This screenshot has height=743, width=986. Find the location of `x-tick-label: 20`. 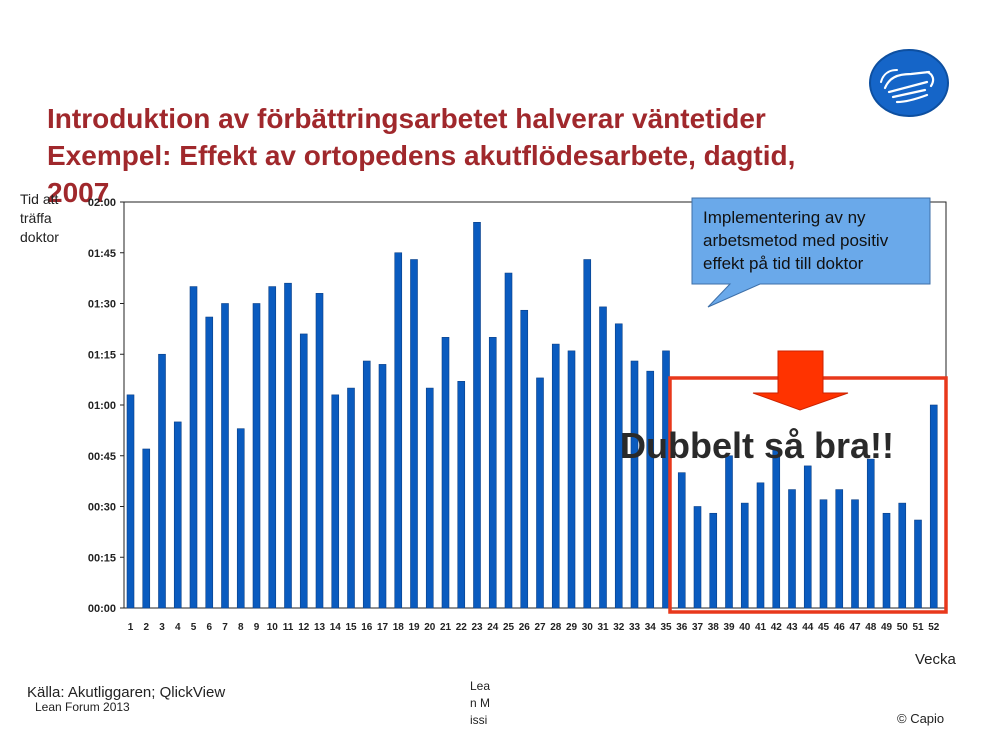

x-tick-label: 20 is located at coordinates (430, 627).